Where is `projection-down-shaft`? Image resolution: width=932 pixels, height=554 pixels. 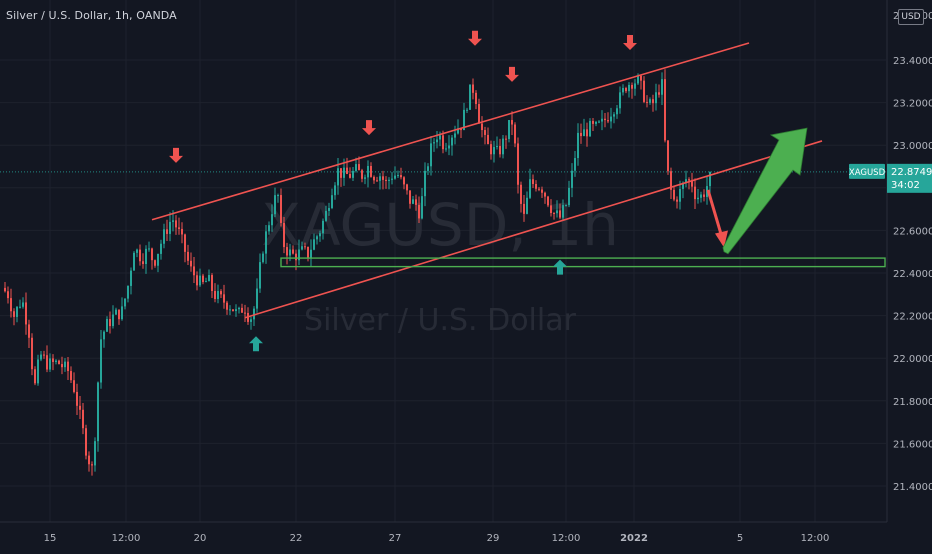 projection-down-shaft is located at coordinates (715, 213).